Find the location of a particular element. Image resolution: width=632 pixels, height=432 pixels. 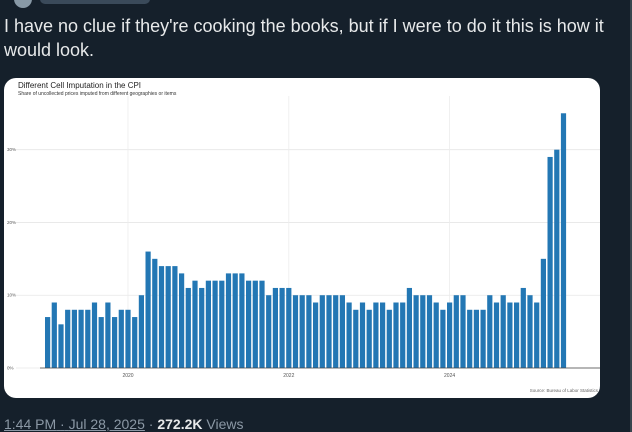

author-header-fragment is located at coordinates (316, 4).